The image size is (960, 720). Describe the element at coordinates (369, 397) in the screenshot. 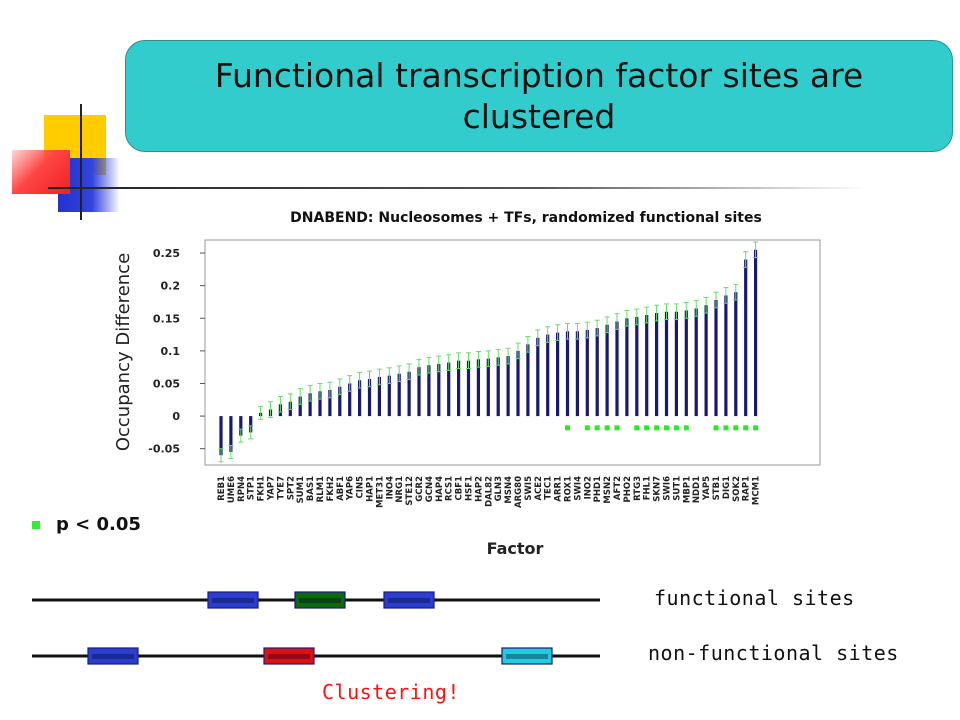

I see `bar-hap1` at that location.